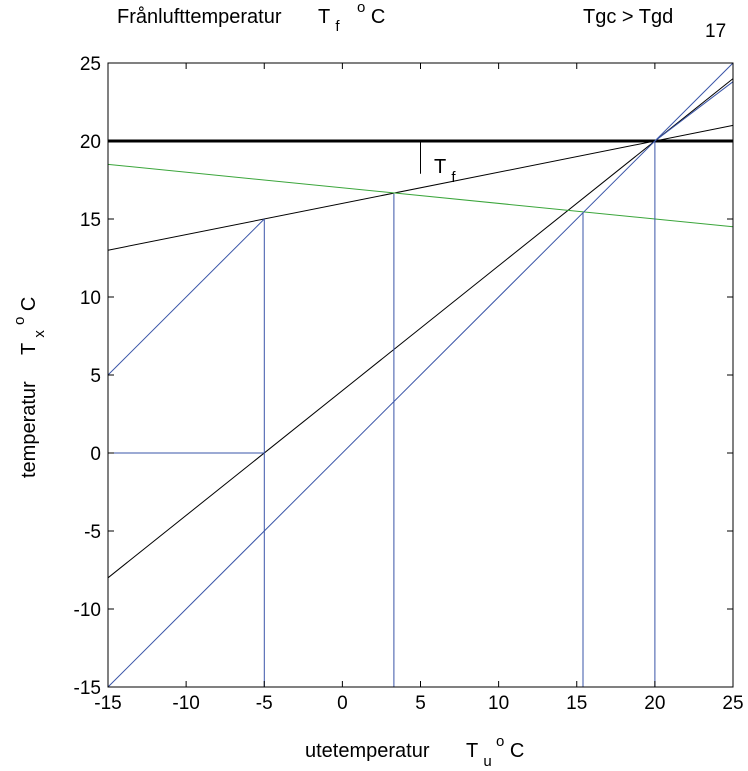  What do you see at coordinates (342, 703) in the screenshot?
I see `x-tick-label: 0` at bounding box center [342, 703].